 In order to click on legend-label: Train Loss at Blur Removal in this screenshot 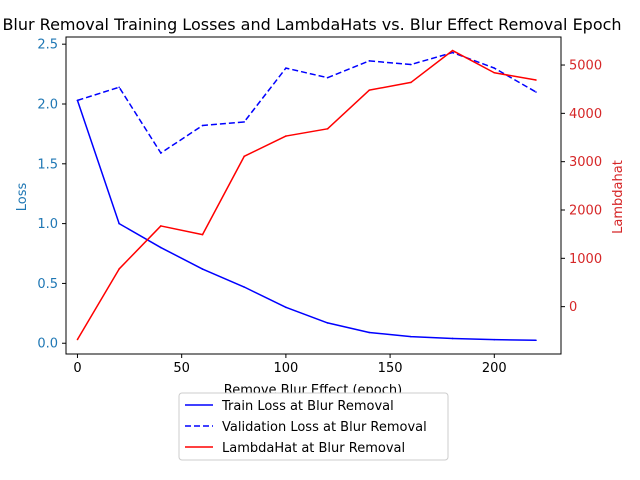, I will do `click(307, 406)`.